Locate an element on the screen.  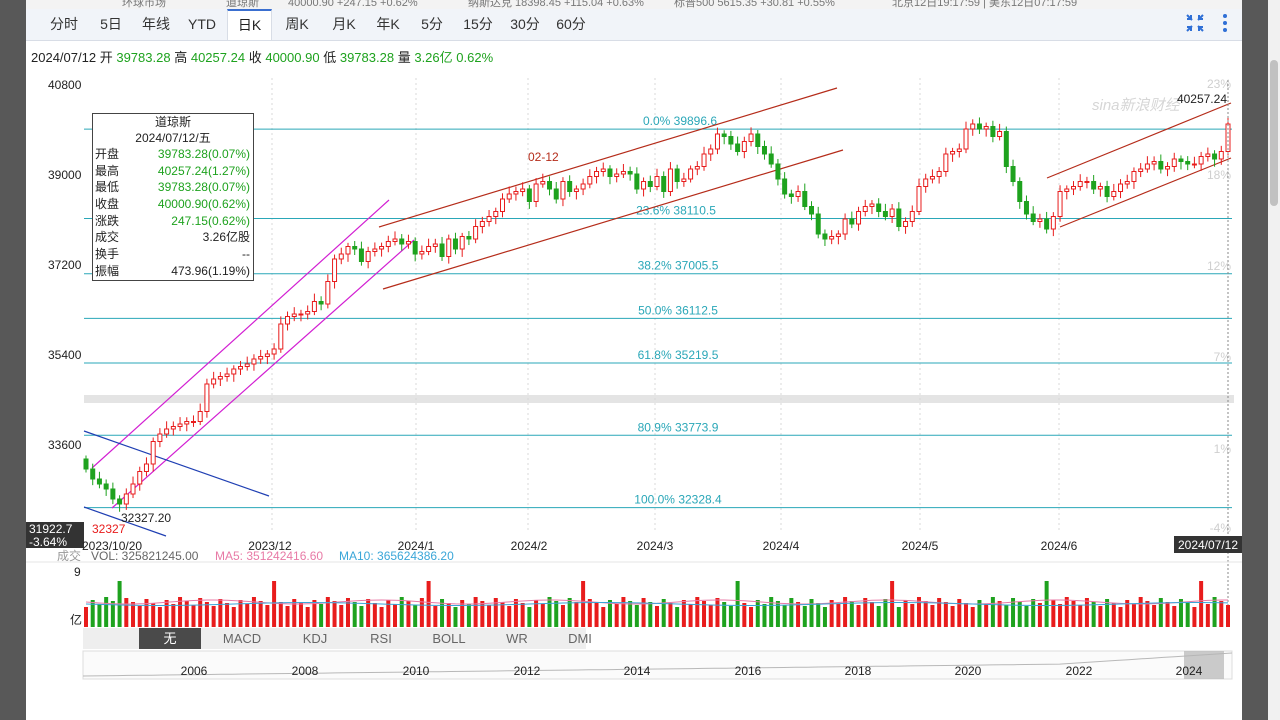
tab-yearly-k: 年K is located at coordinates (388, 24).